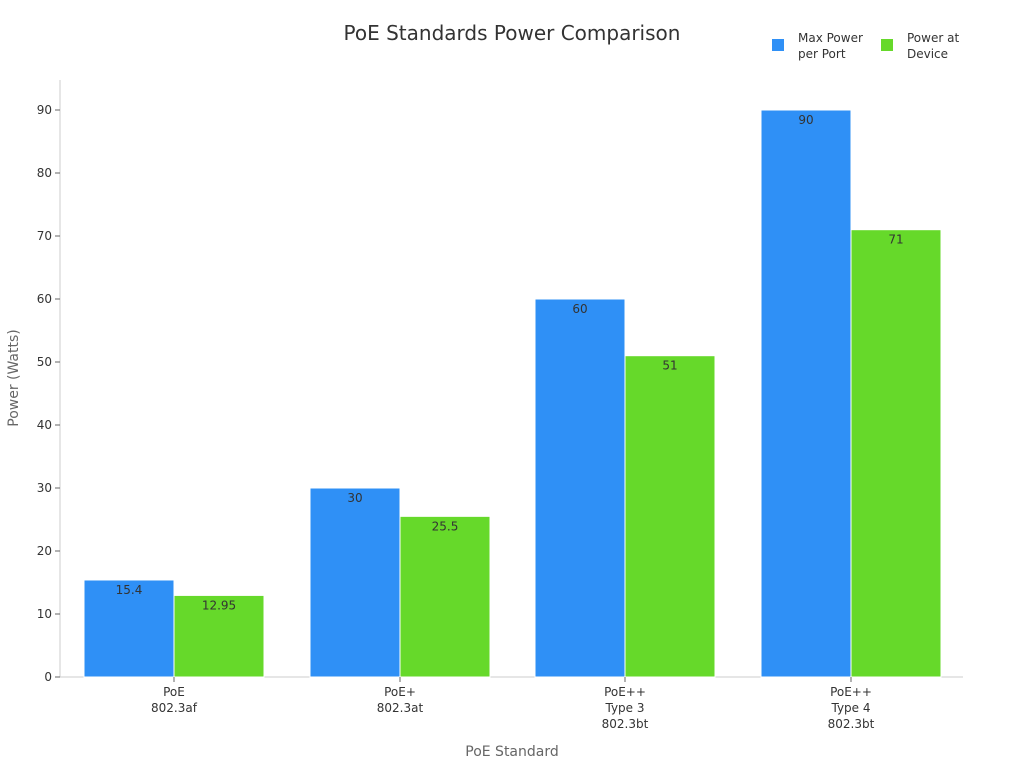 Image resolution: width=1024 pixels, height=768 pixels. I want to click on data-label: 51, so click(669, 366).